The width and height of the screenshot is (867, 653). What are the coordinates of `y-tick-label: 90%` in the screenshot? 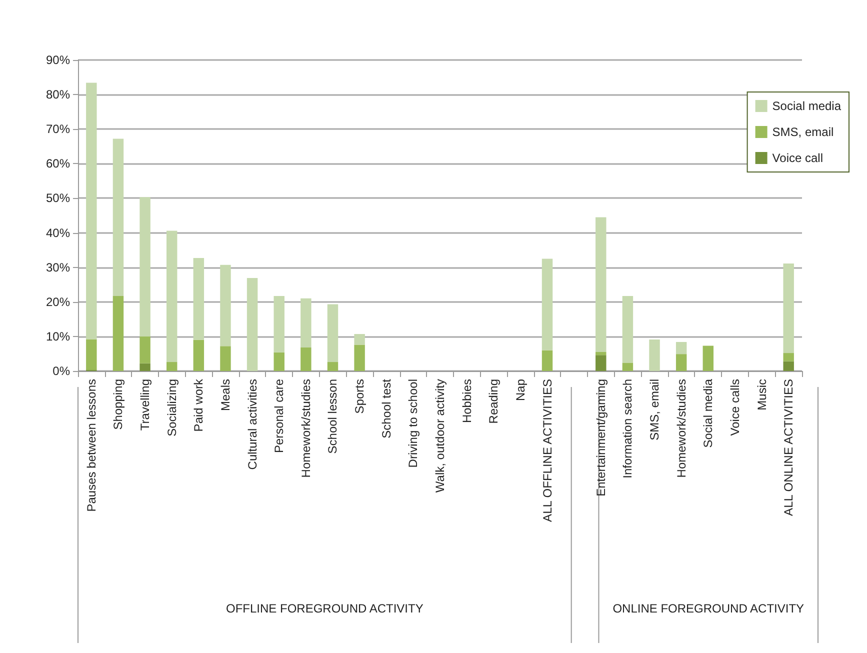 It's located at (58, 60).